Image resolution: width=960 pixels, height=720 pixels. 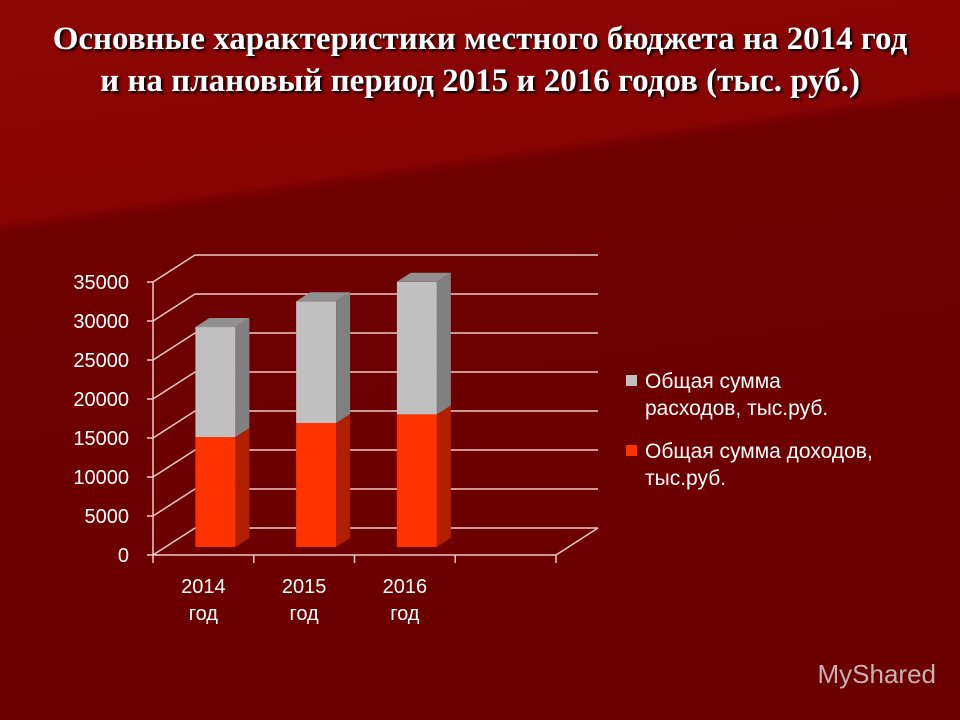 What do you see at coordinates (101, 400) in the screenshot?
I see `y-tick-label: 20000` at bounding box center [101, 400].